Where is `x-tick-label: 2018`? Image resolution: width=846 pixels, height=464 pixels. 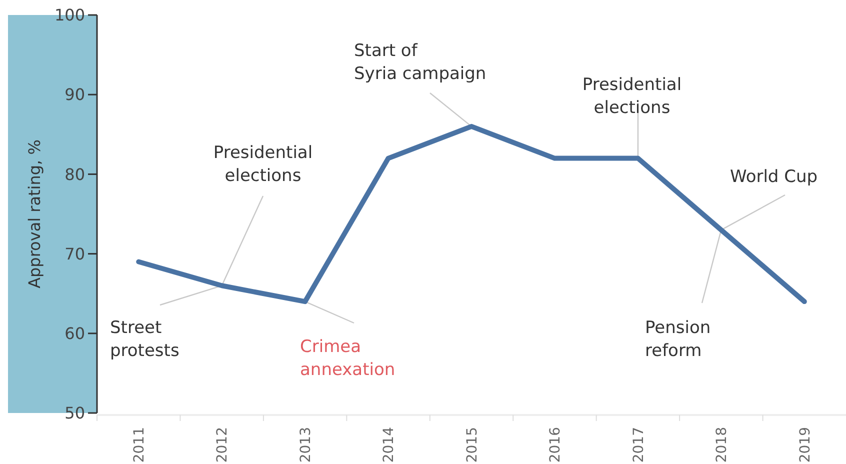 x-tick-label: 2018 is located at coordinates (722, 445).